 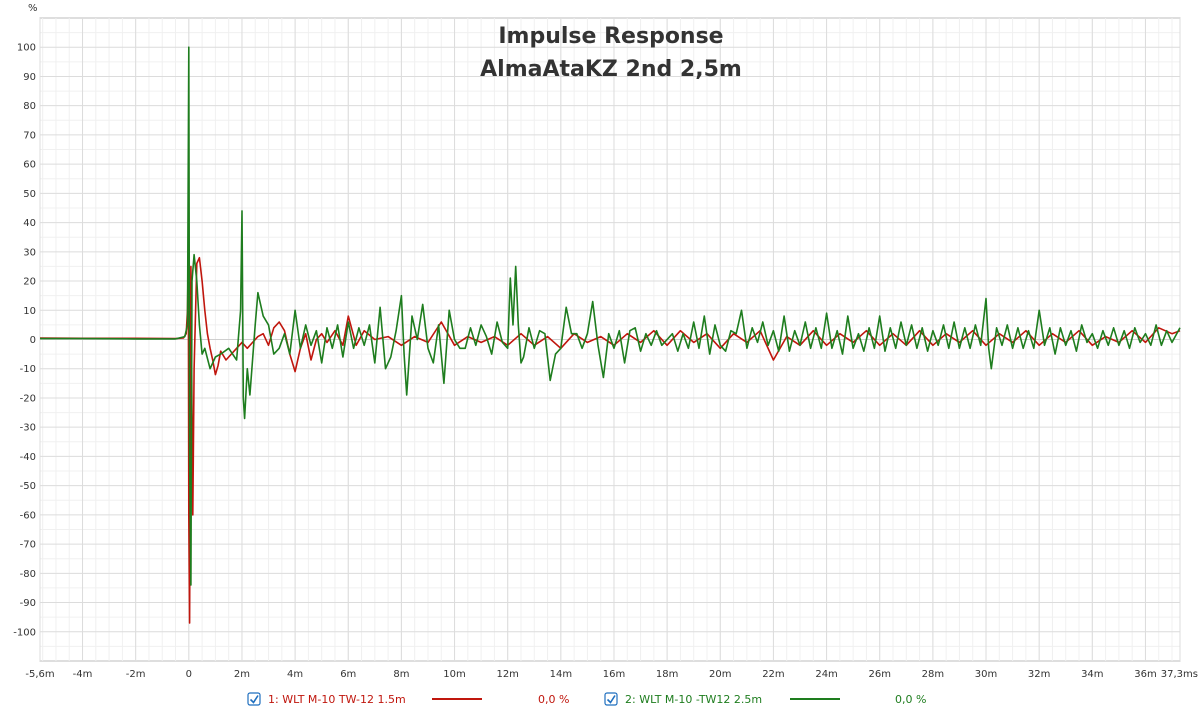 I want to click on y-tick-label: -70, so click(x=28, y=545).